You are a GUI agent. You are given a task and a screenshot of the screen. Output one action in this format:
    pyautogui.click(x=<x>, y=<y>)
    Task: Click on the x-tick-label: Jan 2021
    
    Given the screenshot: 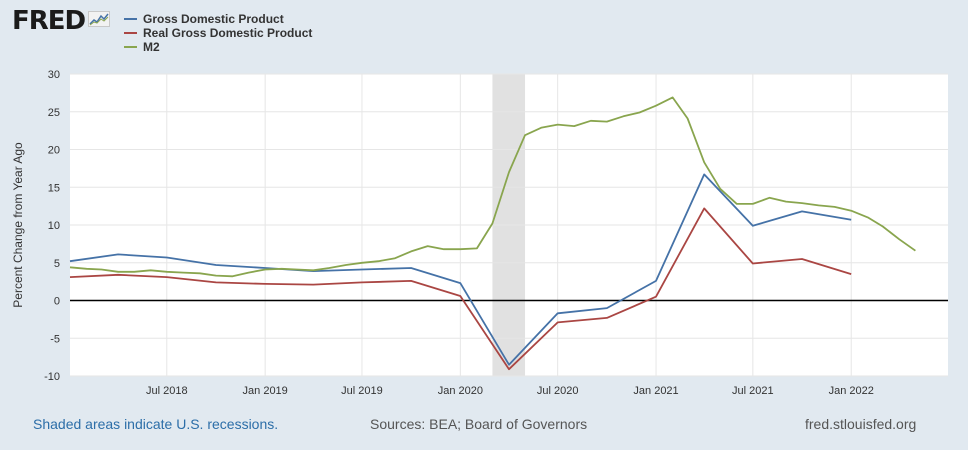 What is the action you would take?
    pyautogui.click(x=655, y=391)
    